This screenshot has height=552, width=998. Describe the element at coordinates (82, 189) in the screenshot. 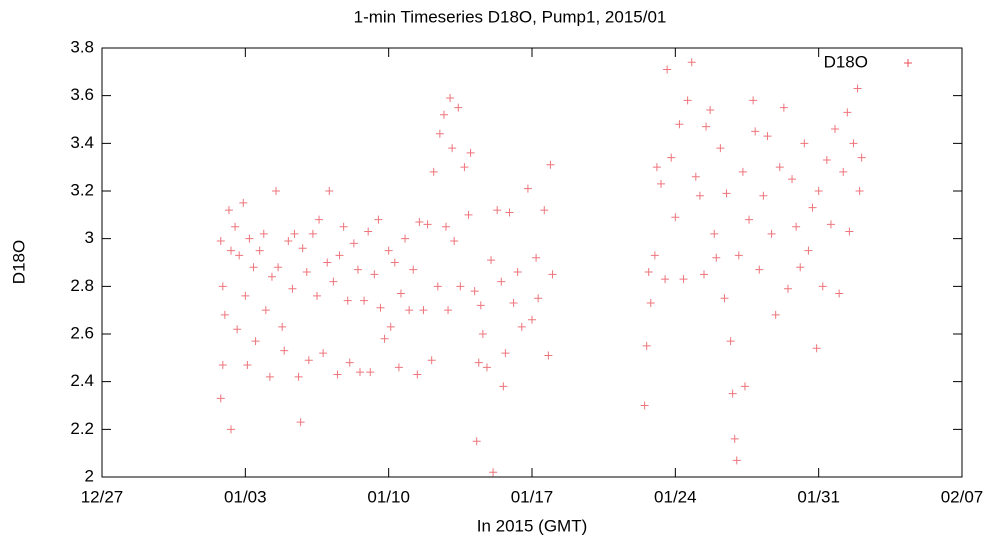

I see `y-tick-label: 3.2` at that location.